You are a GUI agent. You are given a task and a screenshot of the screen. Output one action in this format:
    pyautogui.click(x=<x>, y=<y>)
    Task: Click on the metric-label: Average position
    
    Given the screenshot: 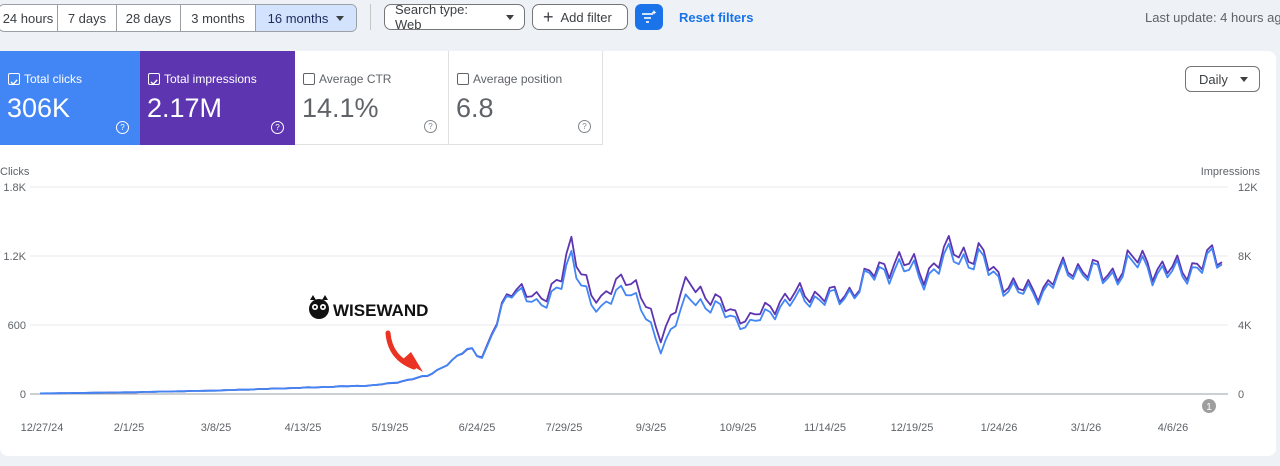 What is the action you would take?
    pyautogui.click(x=518, y=79)
    